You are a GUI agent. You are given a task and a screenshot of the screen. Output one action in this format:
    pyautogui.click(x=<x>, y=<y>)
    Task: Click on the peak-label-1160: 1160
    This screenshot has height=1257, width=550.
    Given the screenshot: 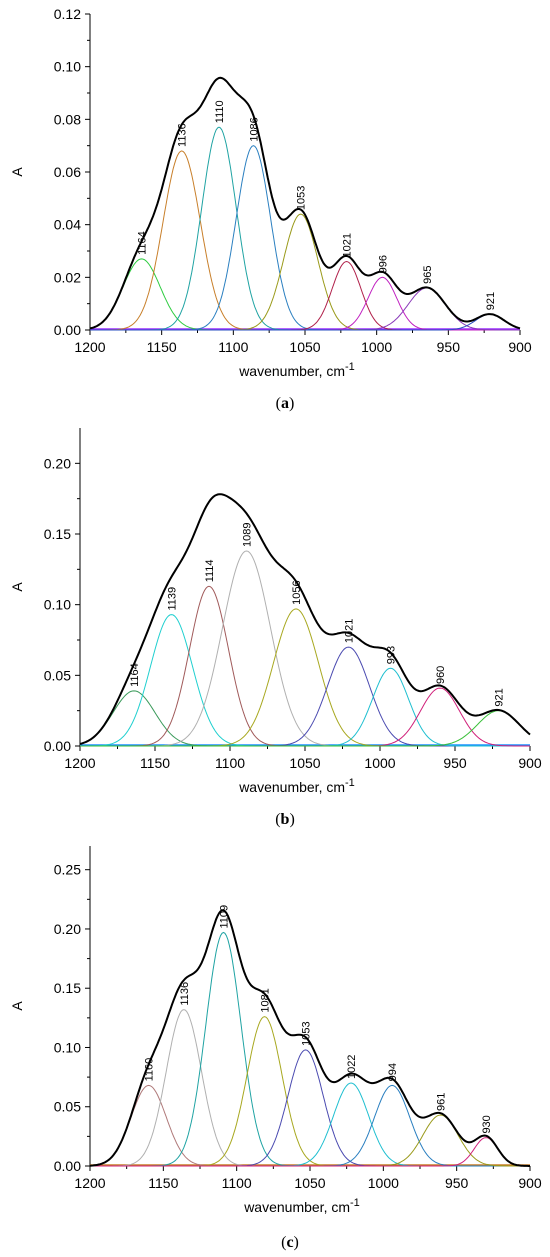 What is the action you would take?
    pyautogui.click(x=150, y=1070)
    